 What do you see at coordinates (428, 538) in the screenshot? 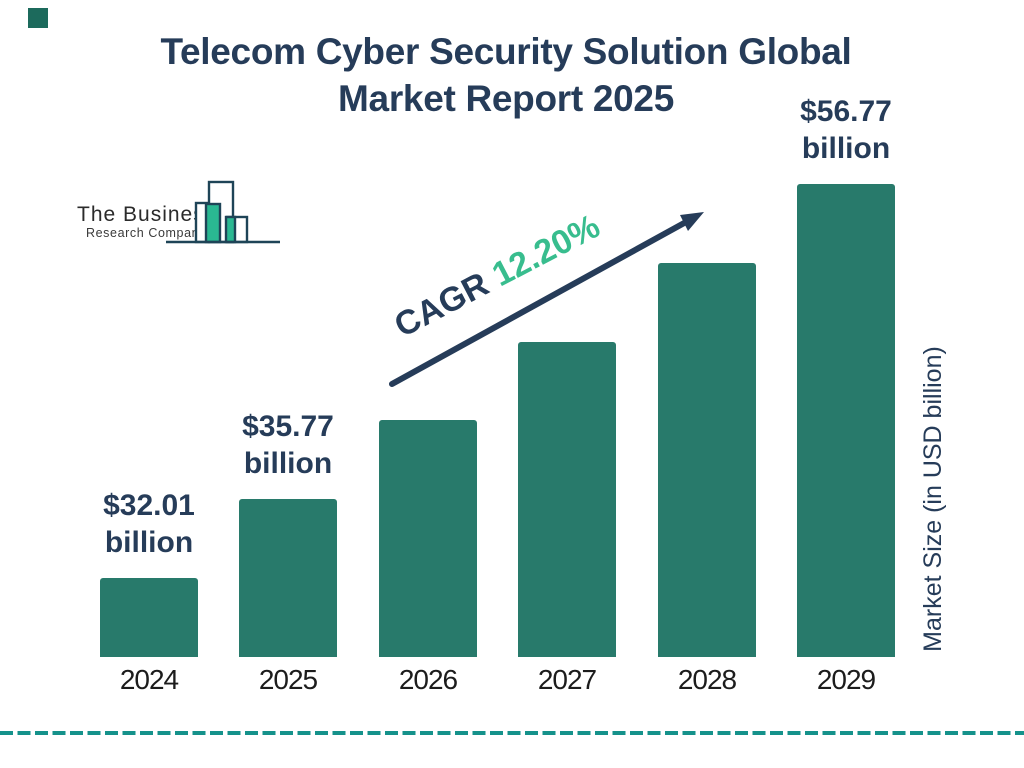
I see `bar-2026` at bounding box center [428, 538].